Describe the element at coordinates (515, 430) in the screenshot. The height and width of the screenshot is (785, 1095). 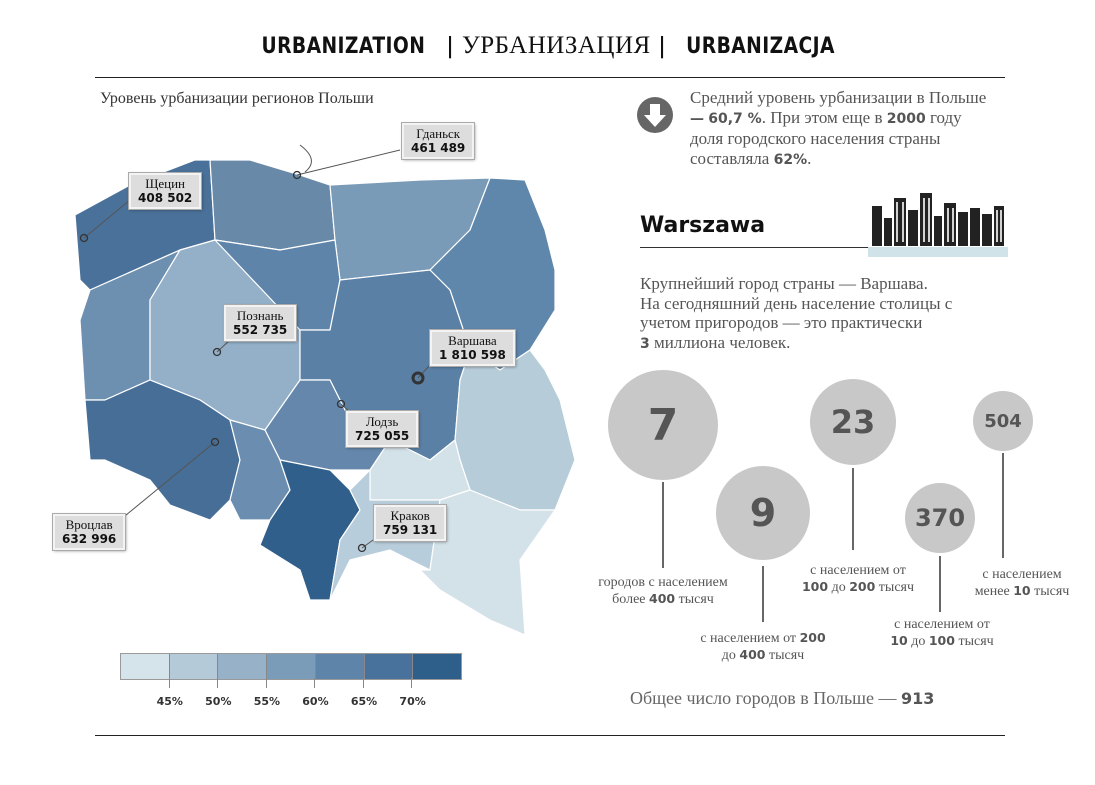
I see `region-lubelskie` at that location.